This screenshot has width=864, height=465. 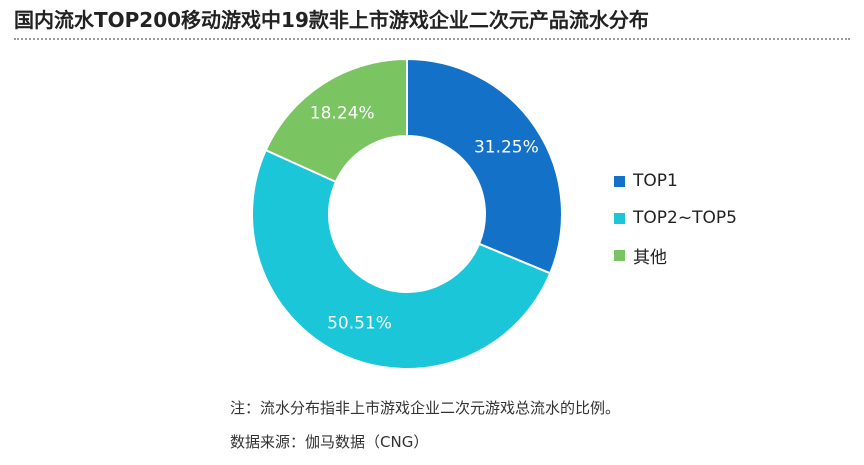 What do you see at coordinates (650, 257) in the screenshot?
I see `legend-label-other: 其他` at bounding box center [650, 257].